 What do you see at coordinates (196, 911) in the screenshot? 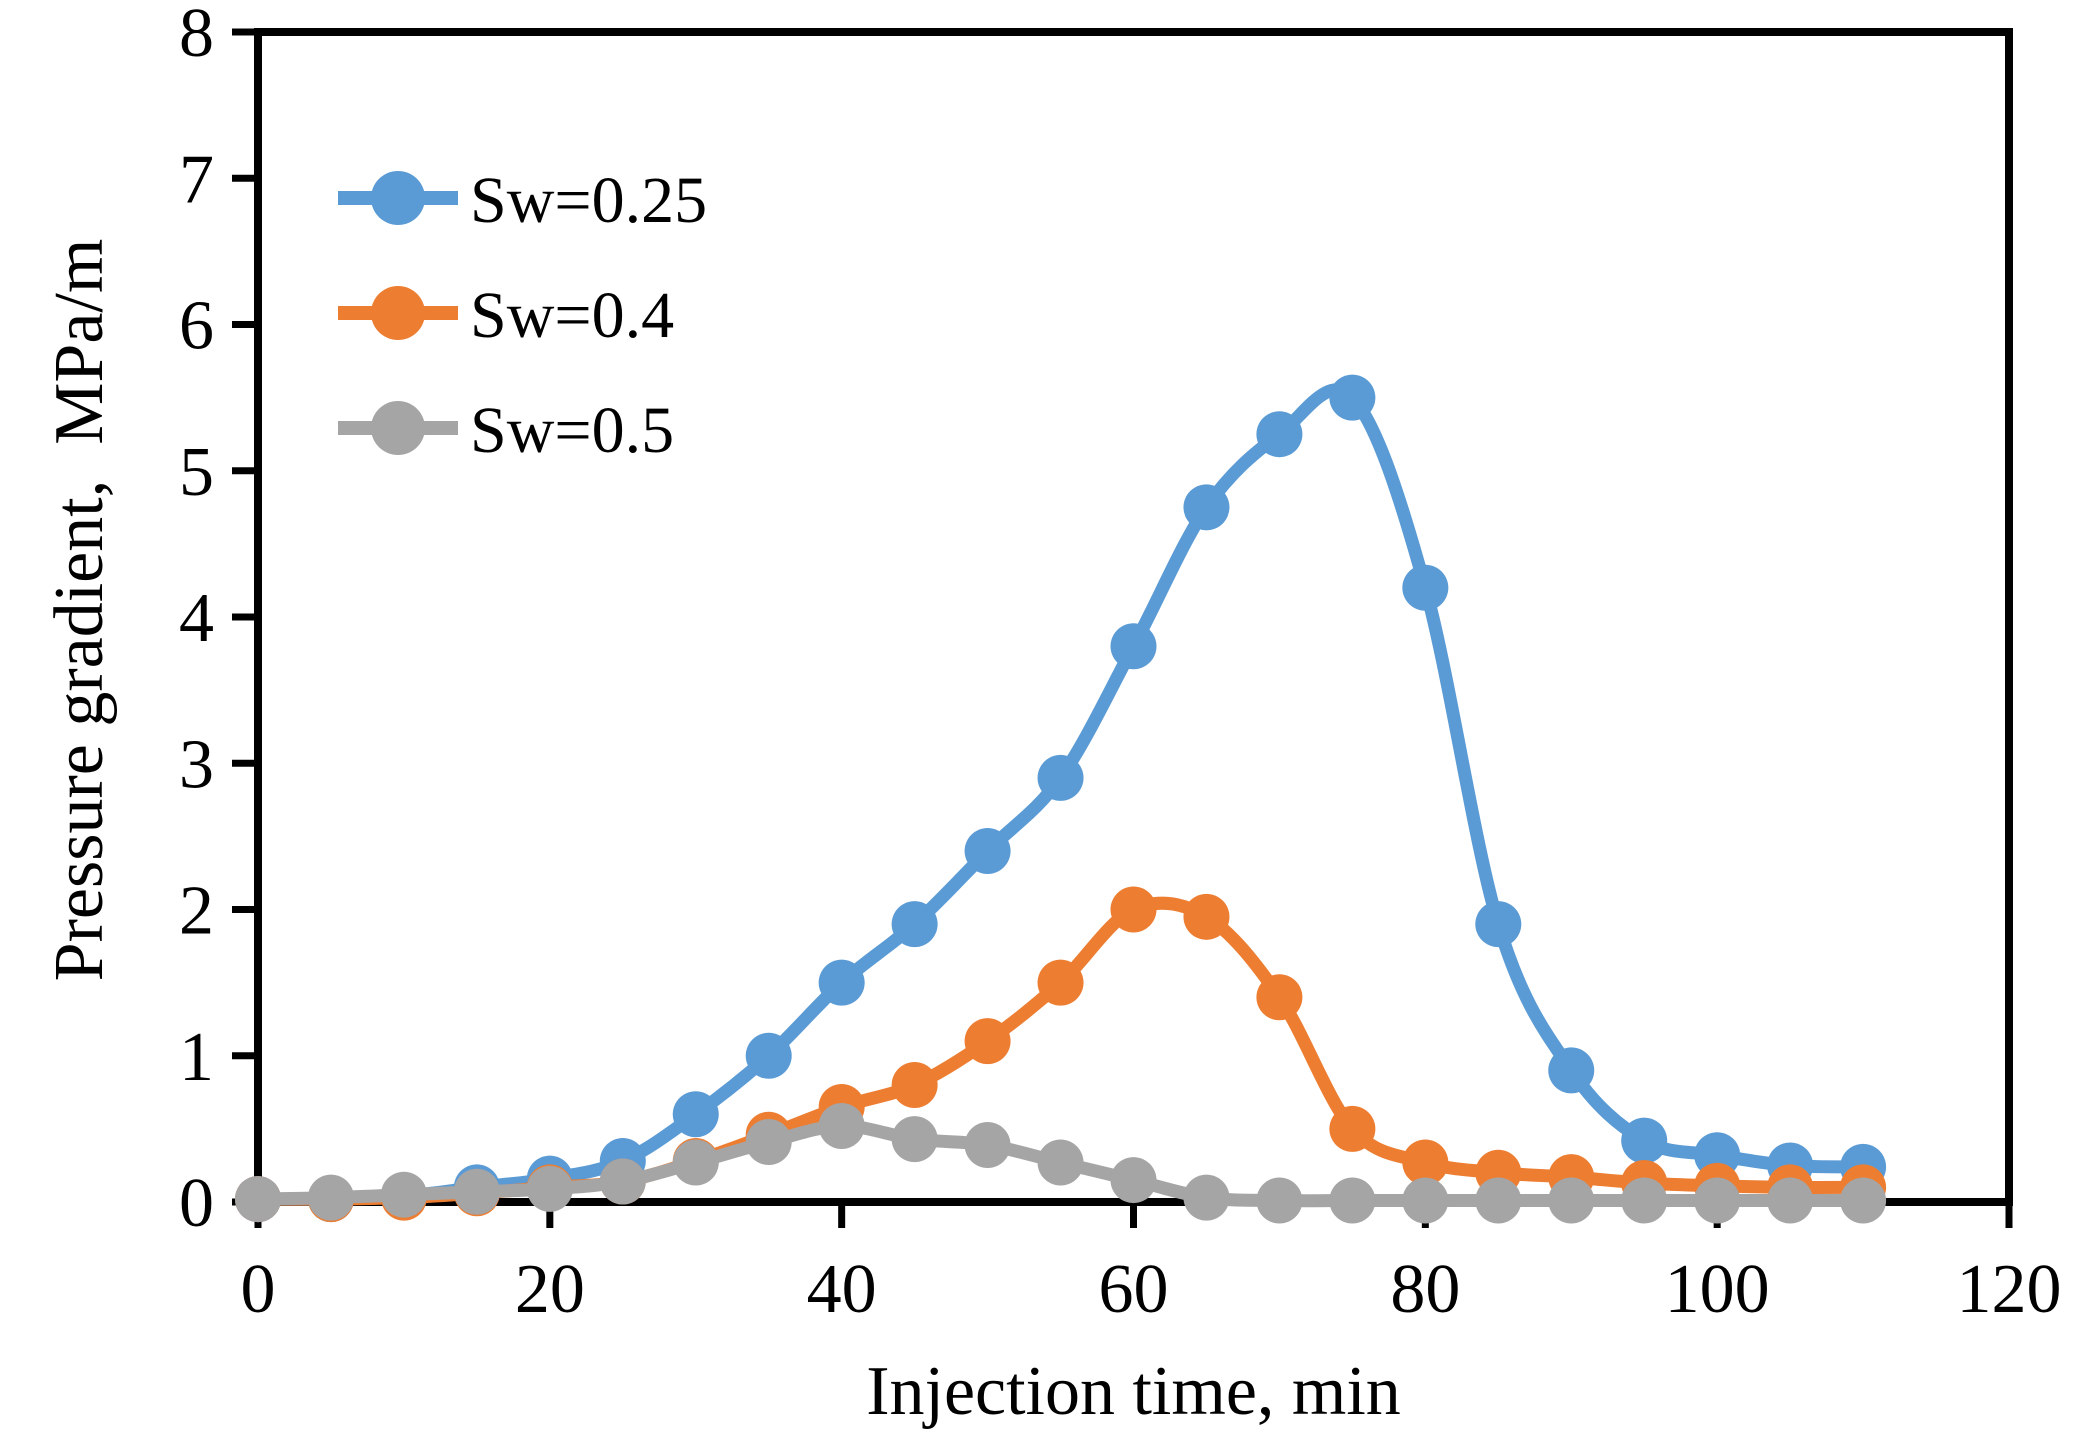
I see `y-axis-tick-label: 2` at bounding box center [196, 911].